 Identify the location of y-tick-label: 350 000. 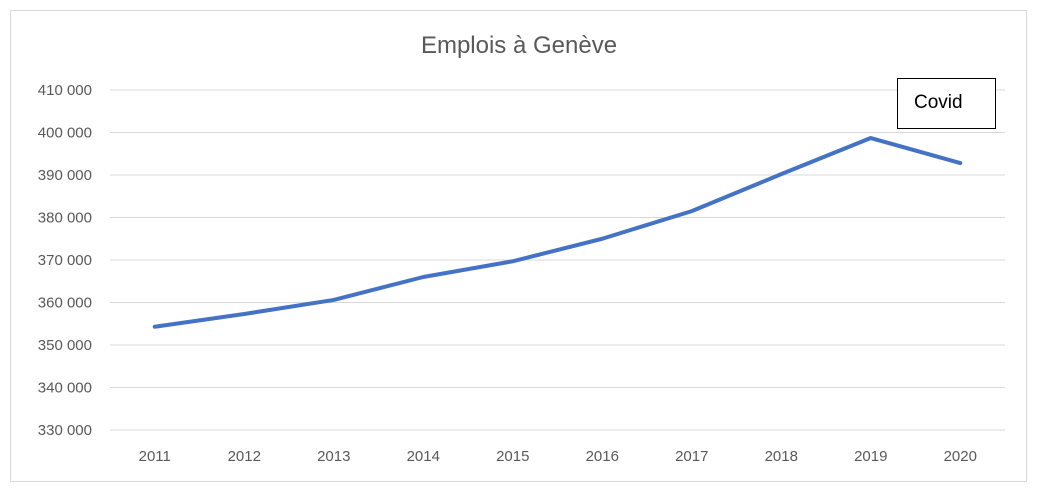
(65, 345).